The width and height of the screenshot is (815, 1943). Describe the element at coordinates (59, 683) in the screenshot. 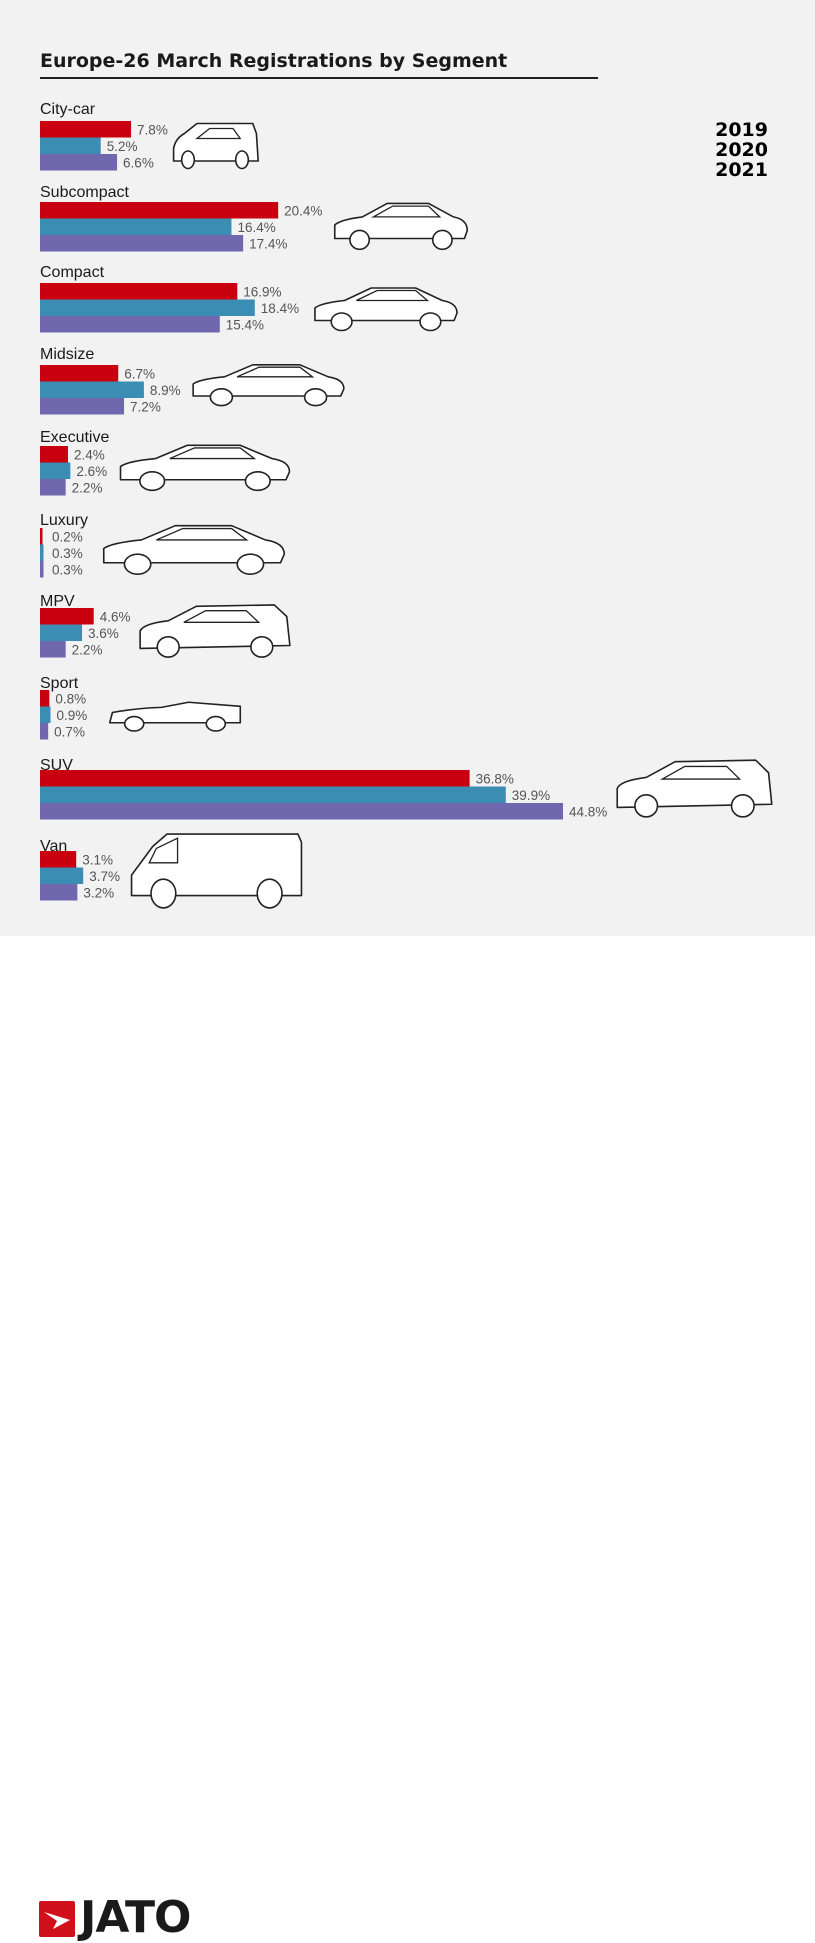

I see `category-label: Sport` at that location.